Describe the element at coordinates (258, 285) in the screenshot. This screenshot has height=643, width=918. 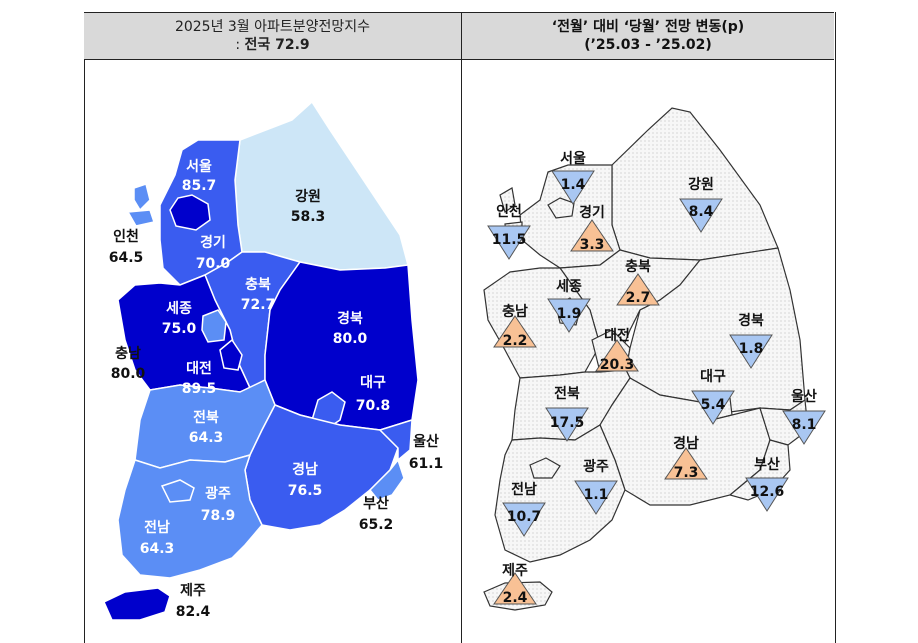
I see `left-label-name-chungbuk: 충북` at that location.